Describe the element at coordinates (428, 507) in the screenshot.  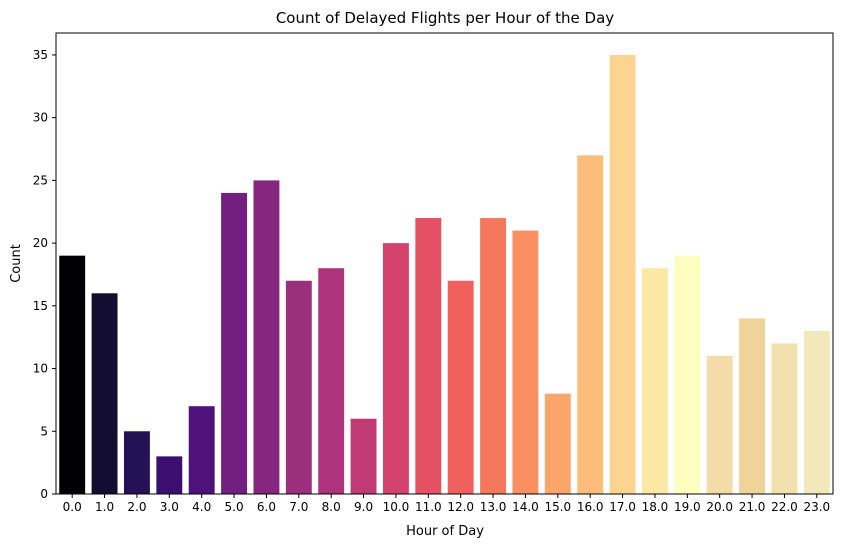
I see `x-tick-label: 11.0` at that location.